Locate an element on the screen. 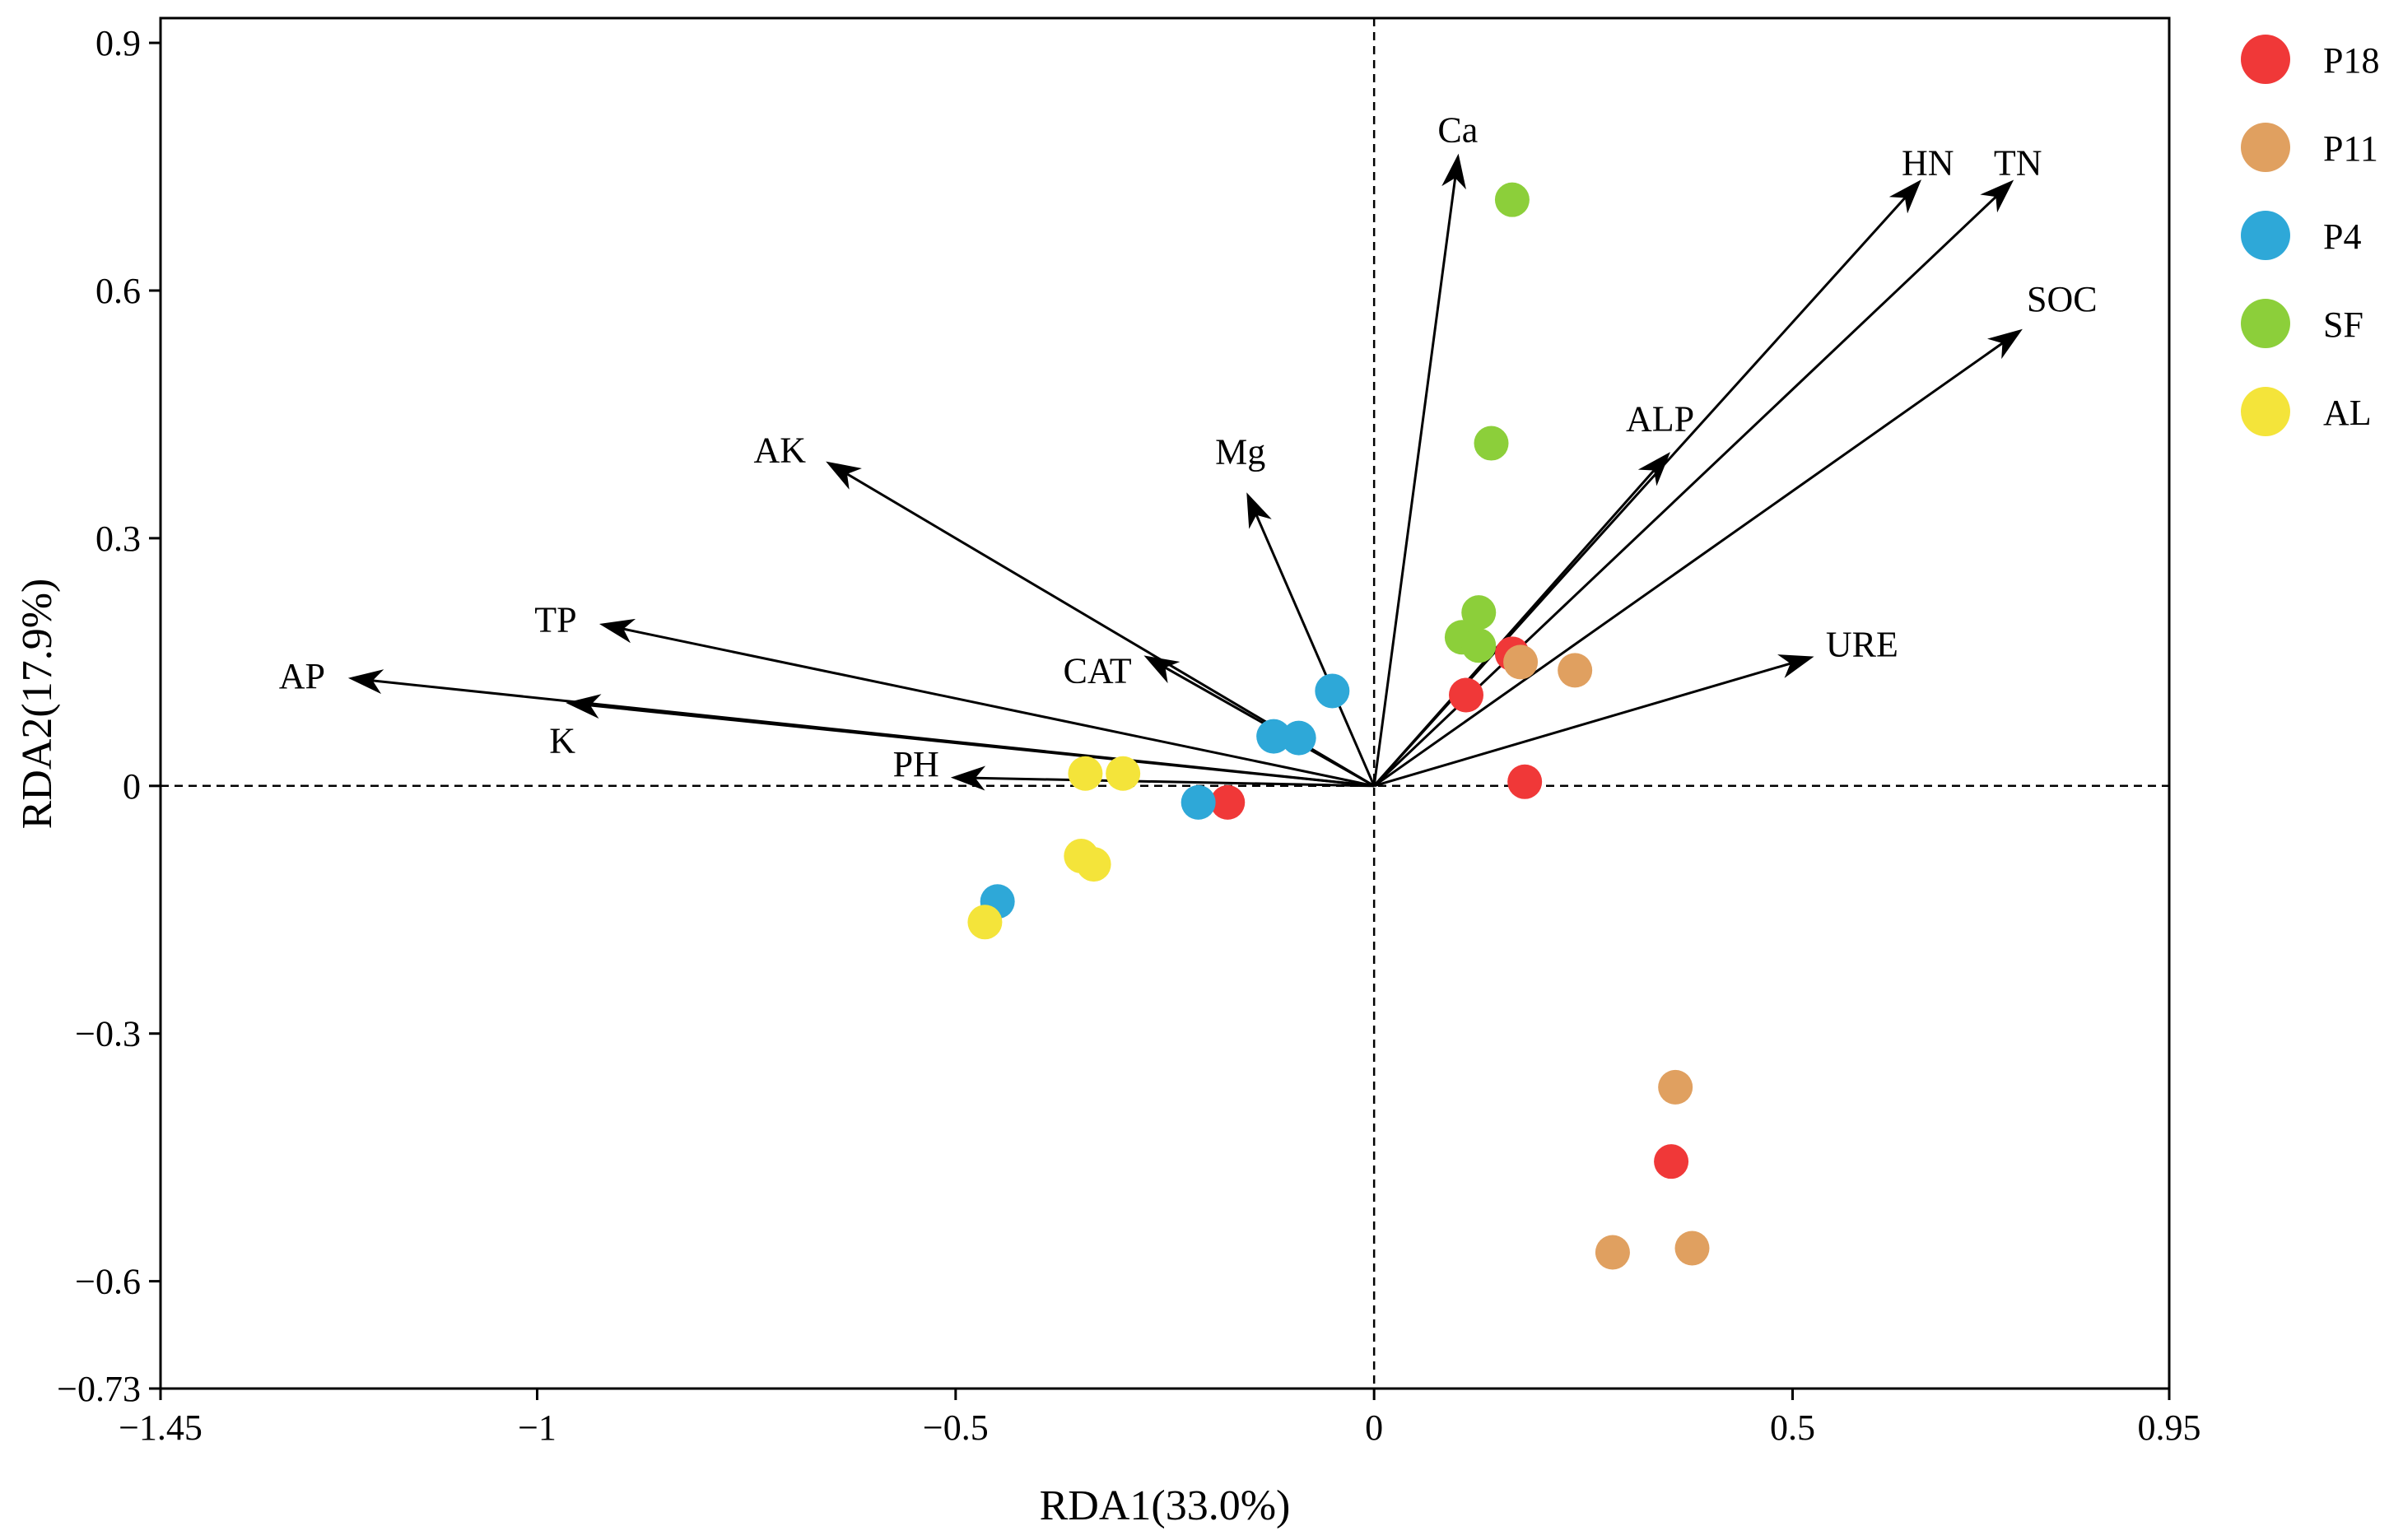  x-tick-label: −1 is located at coordinates (537, 1427).